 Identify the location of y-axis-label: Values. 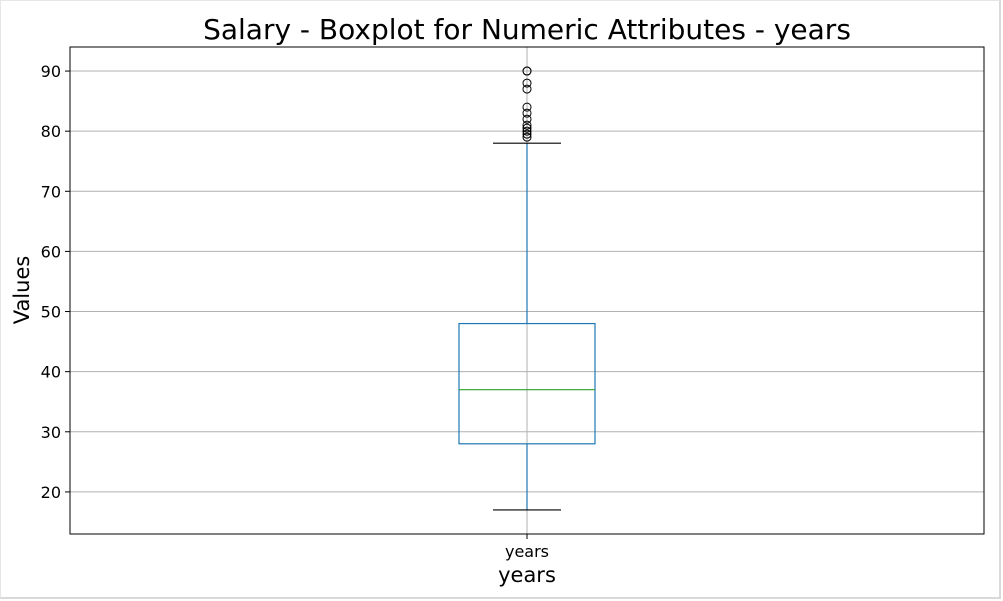
(22, 290).